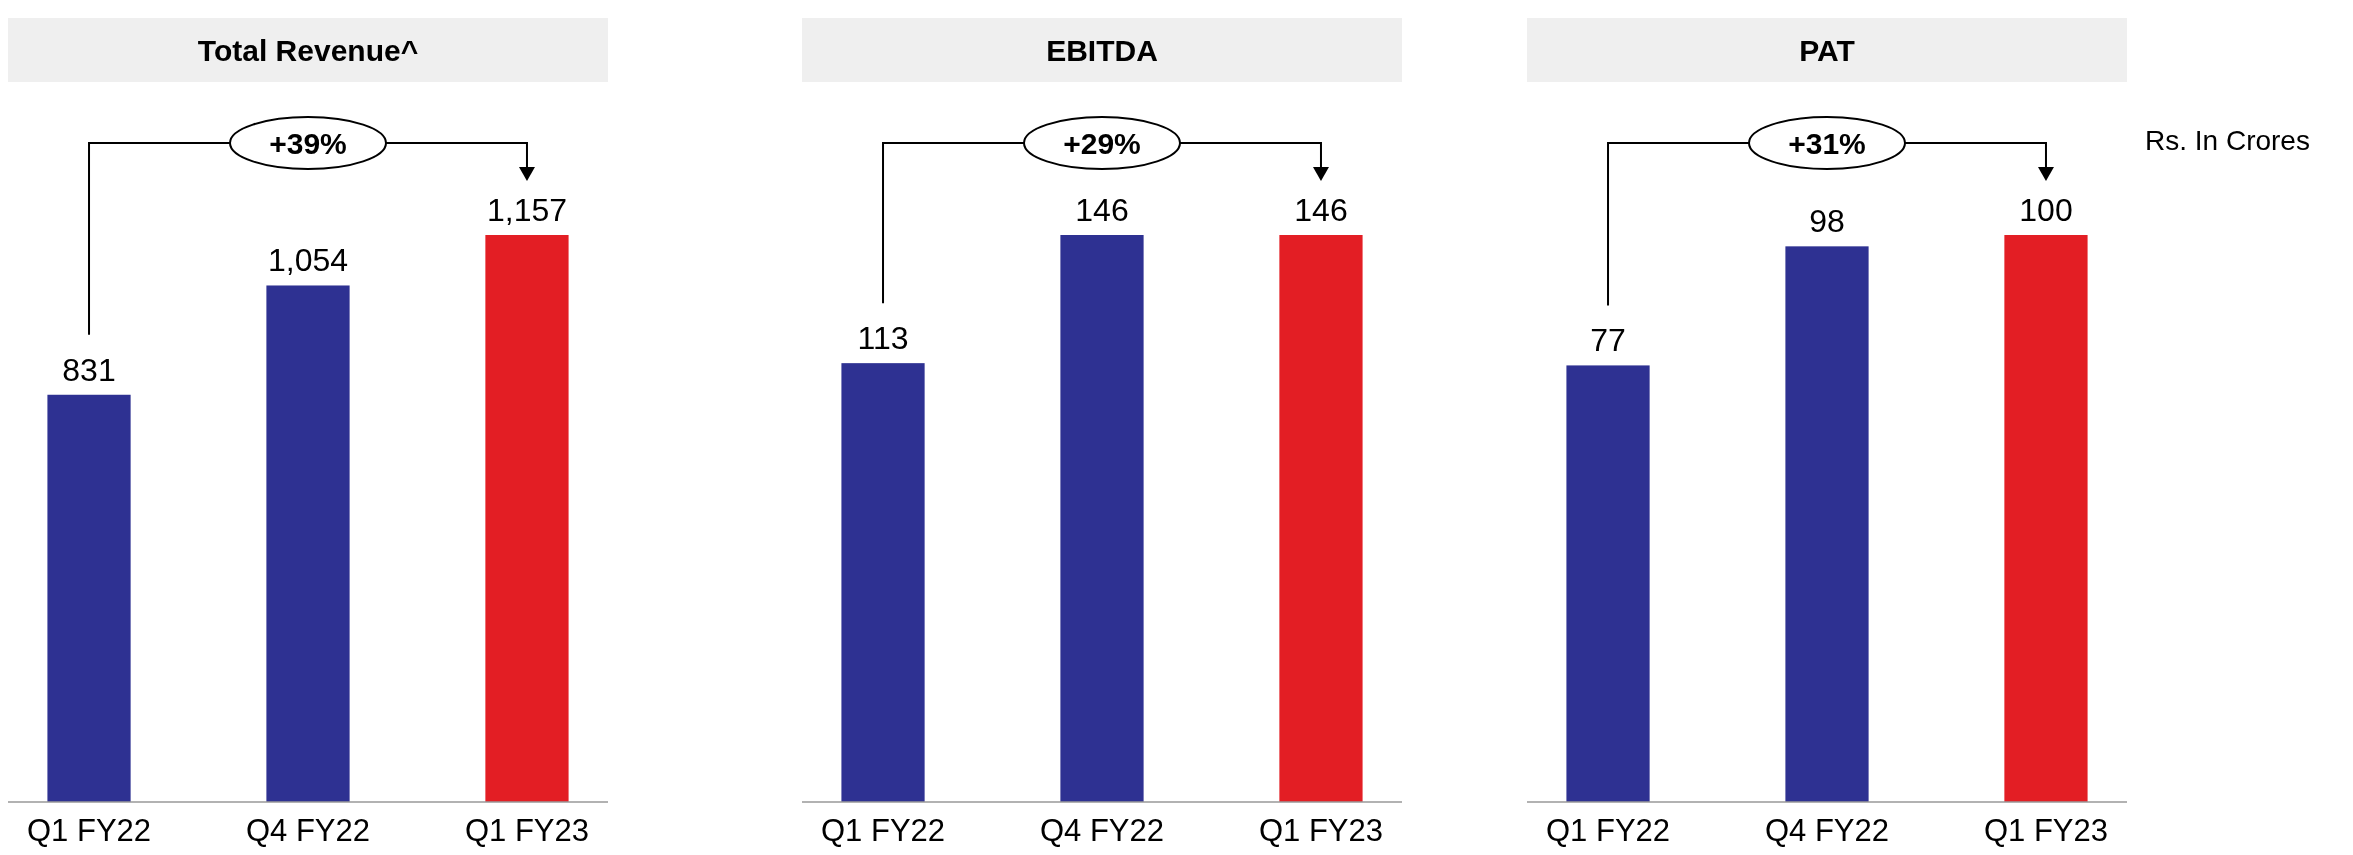 This screenshot has width=2353, height=855. What do you see at coordinates (2227, 140) in the screenshot?
I see `text: Rs. In Crores` at bounding box center [2227, 140].